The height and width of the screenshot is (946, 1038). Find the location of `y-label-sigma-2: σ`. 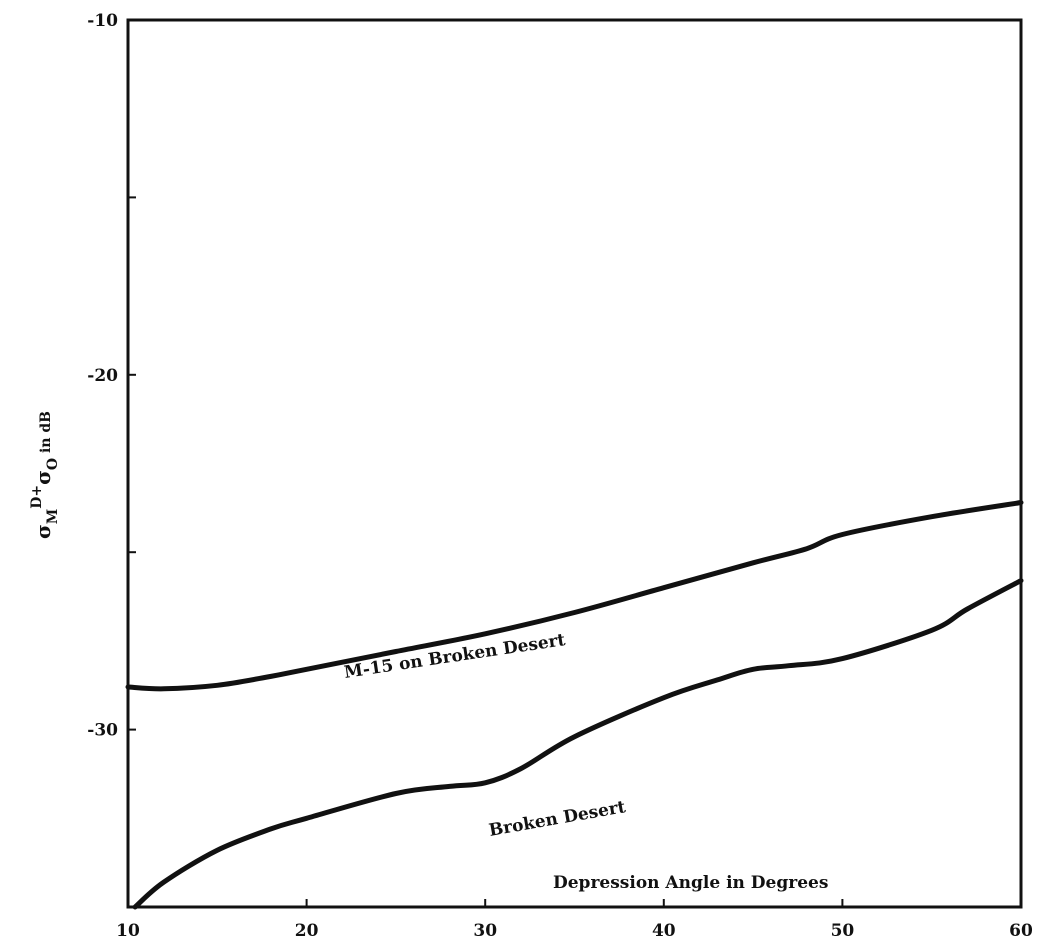

y-label-sigma-2: σ is located at coordinates (43, 477).